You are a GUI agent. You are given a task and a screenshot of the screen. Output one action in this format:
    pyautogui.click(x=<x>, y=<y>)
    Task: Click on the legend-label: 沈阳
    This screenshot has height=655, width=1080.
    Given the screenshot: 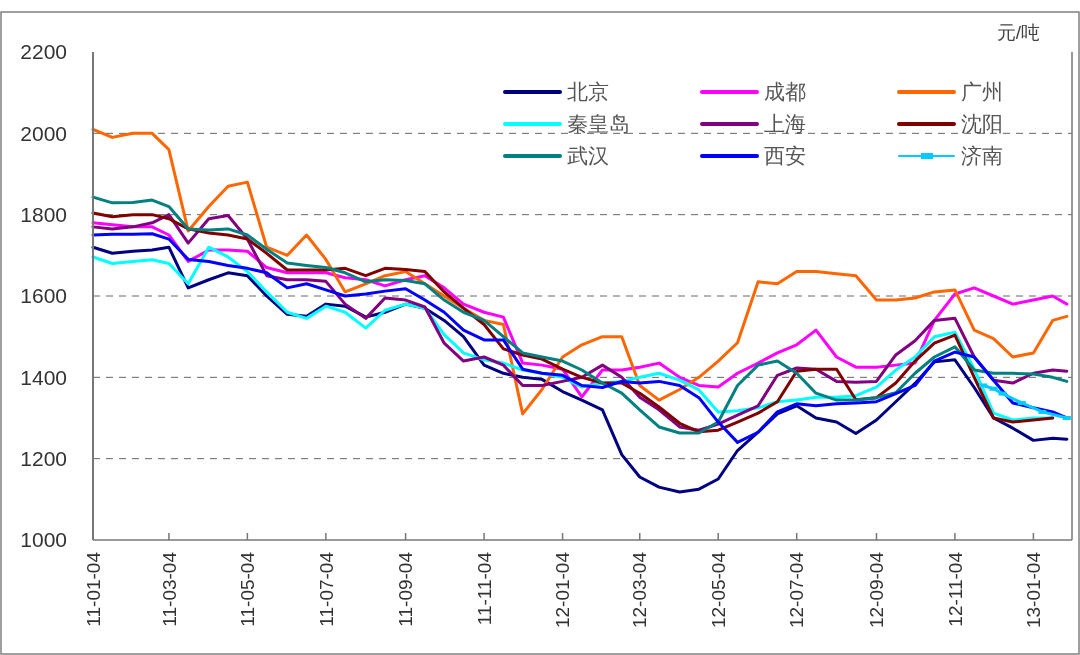 What is the action you would take?
    pyautogui.click(x=982, y=124)
    